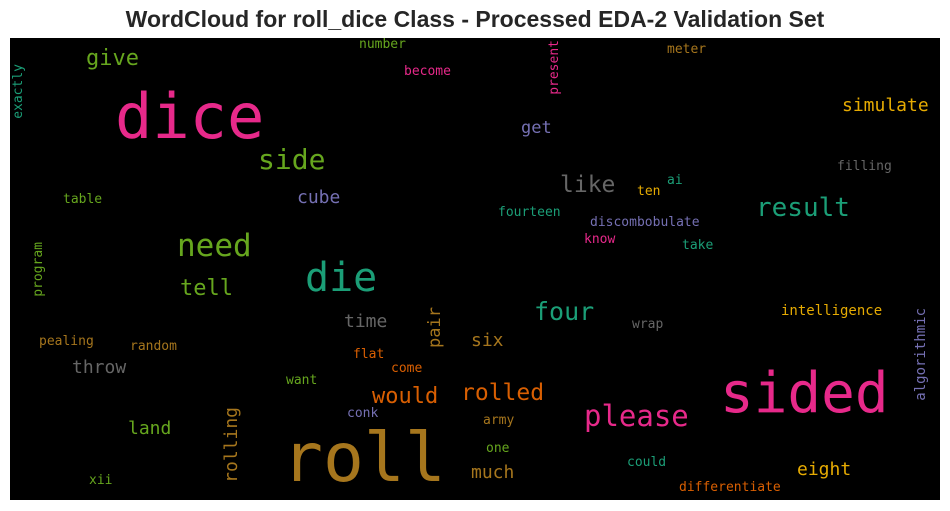  I want to click on word-intelligence: intelligence, so click(832, 311).